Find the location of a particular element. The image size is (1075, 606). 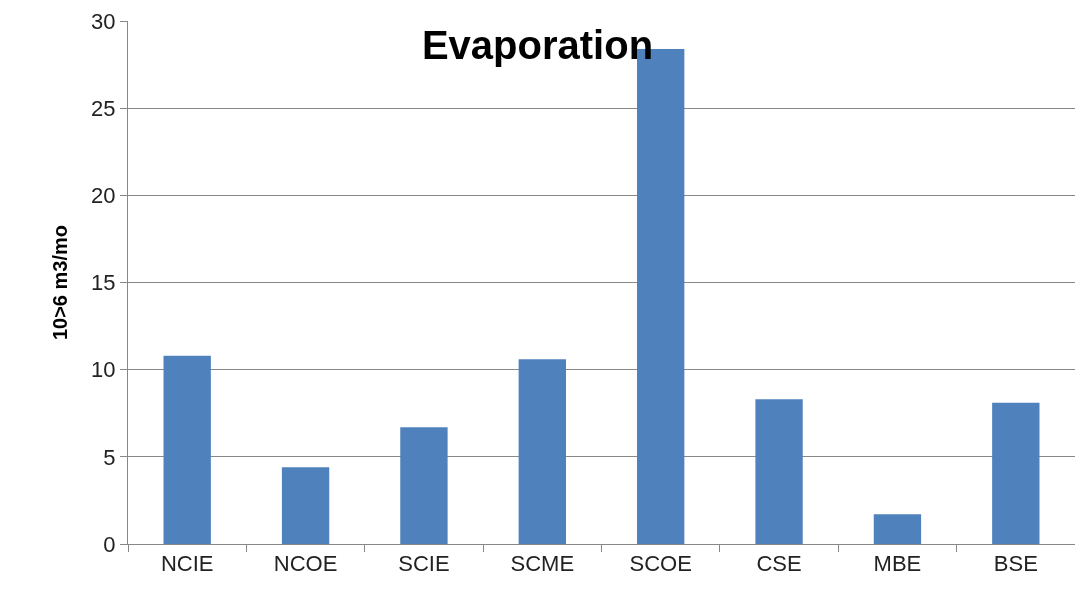

chart-title: Evaporation is located at coordinates (537, 45).